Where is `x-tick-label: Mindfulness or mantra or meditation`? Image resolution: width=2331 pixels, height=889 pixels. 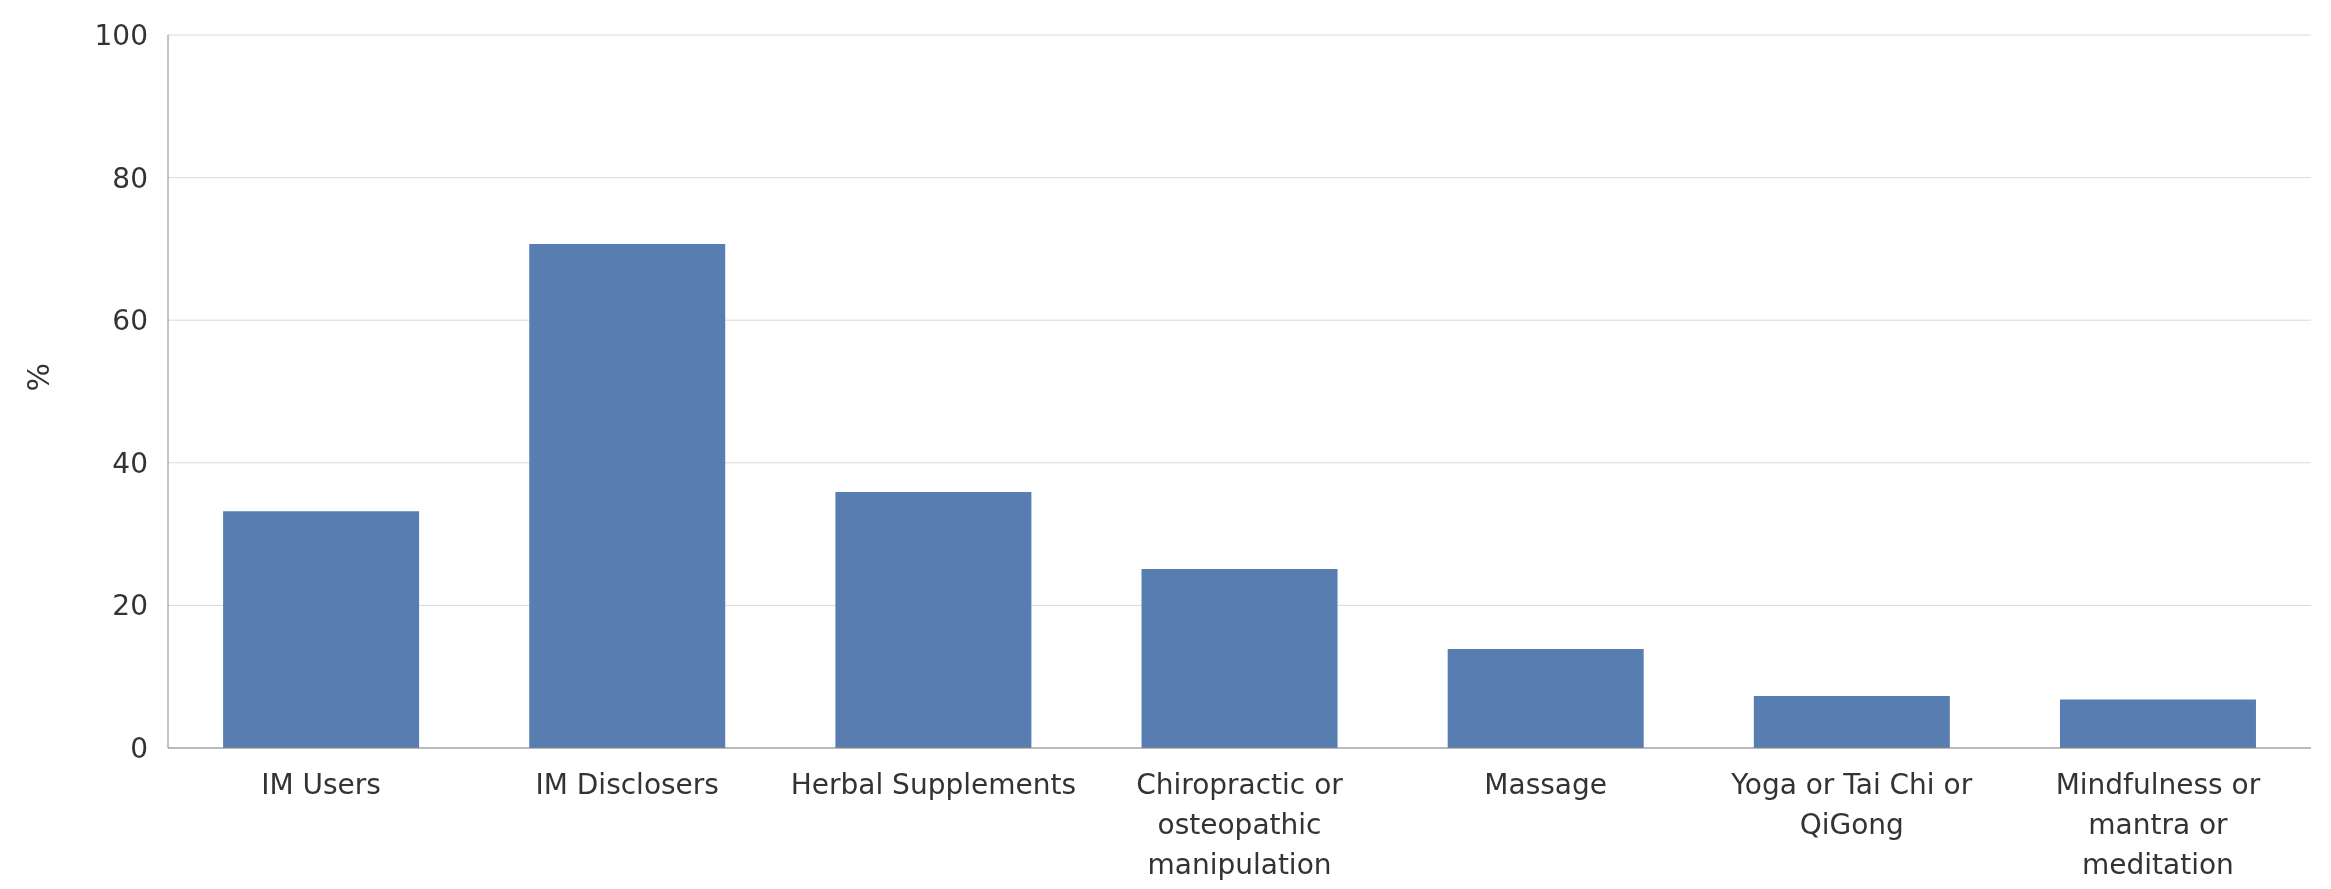 x-tick-label: Mindfulness or mantra or meditation is located at coordinates (2158, 824).